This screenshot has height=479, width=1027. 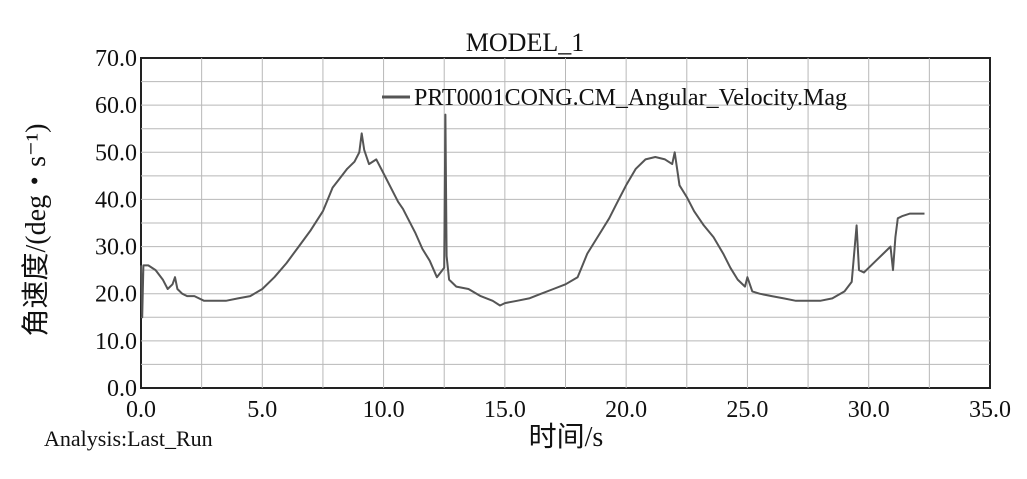 What do you see at coordinates (505, 410) in the screenshot?
I see `x-tick-label: 15.0` at bounding box center [505, 410].